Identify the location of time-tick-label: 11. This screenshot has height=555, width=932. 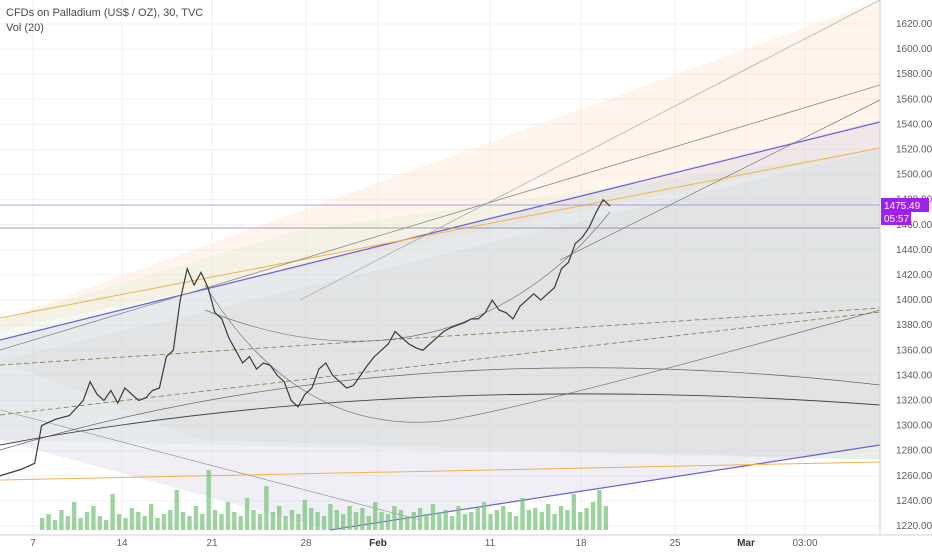
(490, 543).